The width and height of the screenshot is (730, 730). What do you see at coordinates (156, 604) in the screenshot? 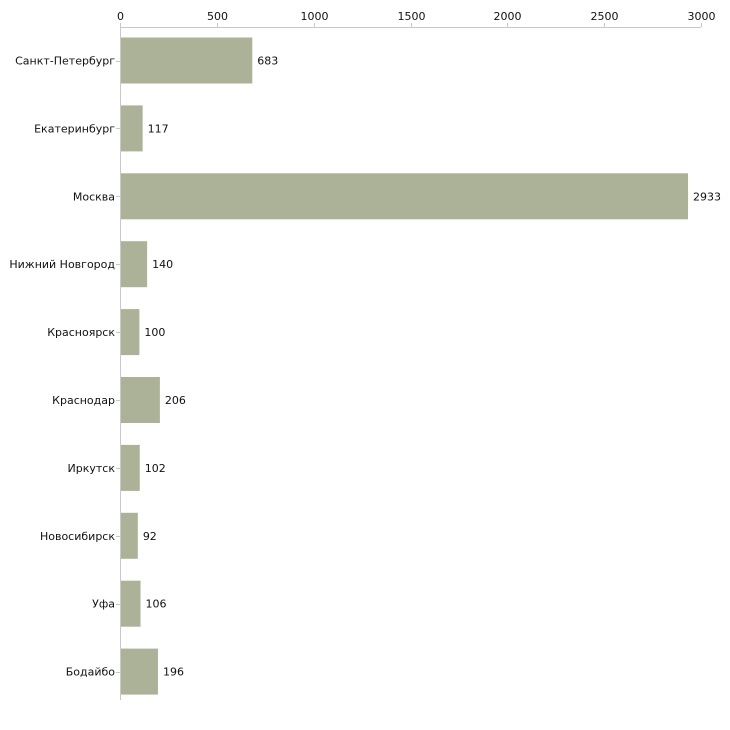
I see `value-label: 106` at bounding box center [156, 604].